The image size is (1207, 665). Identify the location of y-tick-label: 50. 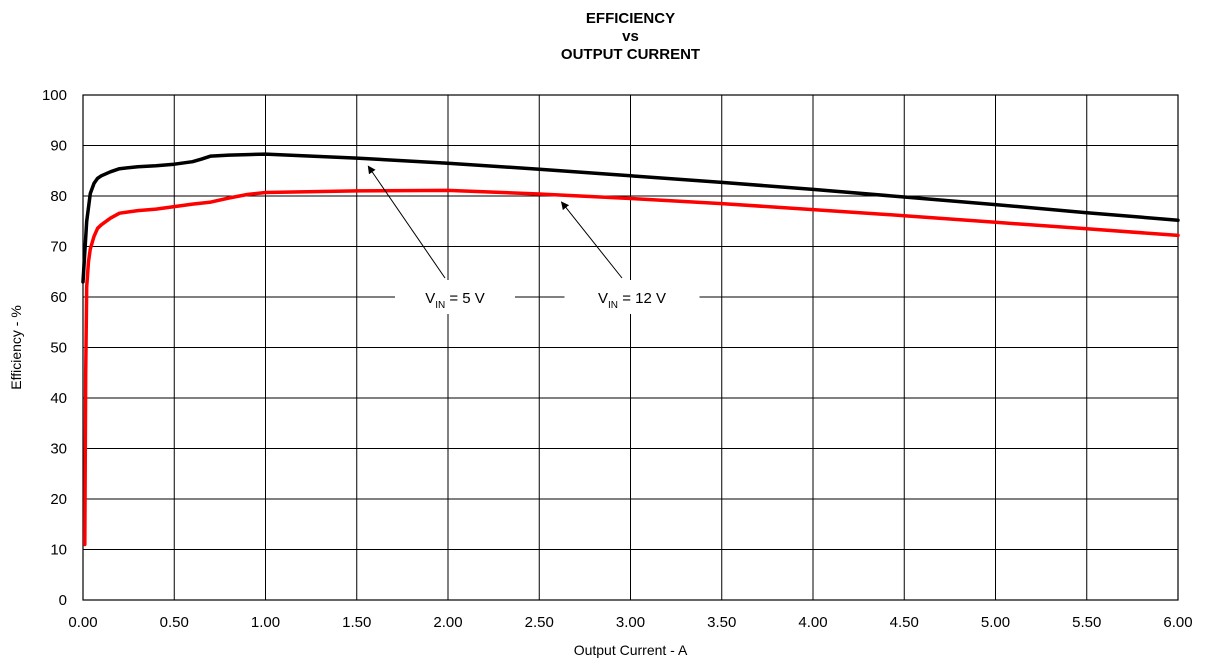
(58, 348).